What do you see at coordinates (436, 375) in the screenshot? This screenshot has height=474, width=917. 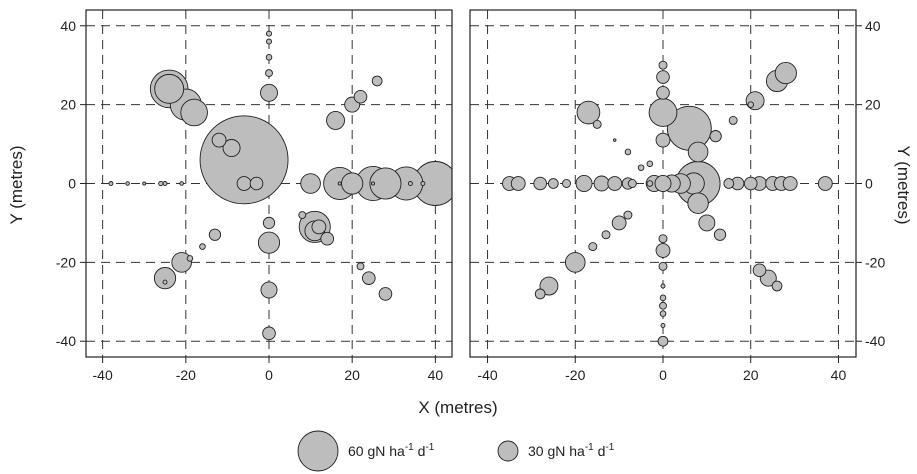 I see `x-tick-label: 40` at bounding box center [436, 375].